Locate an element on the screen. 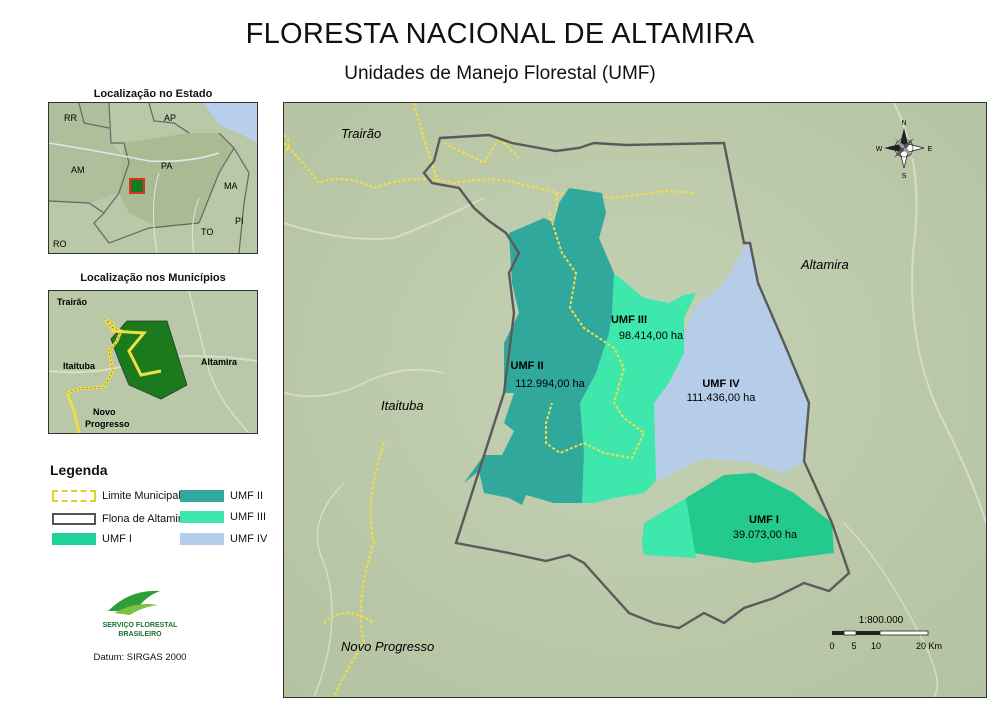 This screenshot has width=1000, height=706. legend-item-umf4: UMF IV is located at coordinates (223, 539).